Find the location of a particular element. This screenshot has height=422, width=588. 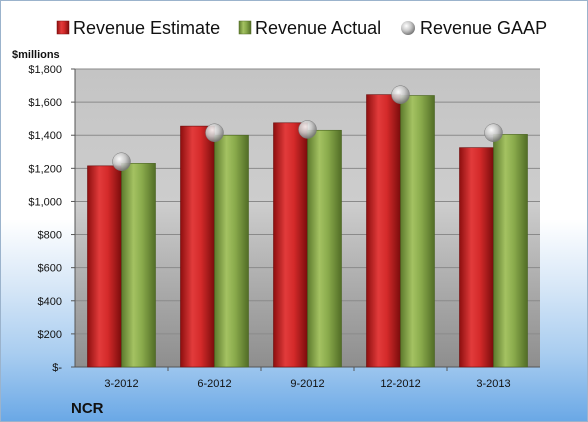

legend-marker-gaap is located at coordinates (408, 28).